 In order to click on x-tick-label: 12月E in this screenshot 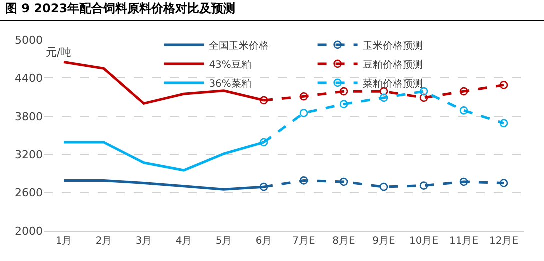, I will do `click(504, 241)`.